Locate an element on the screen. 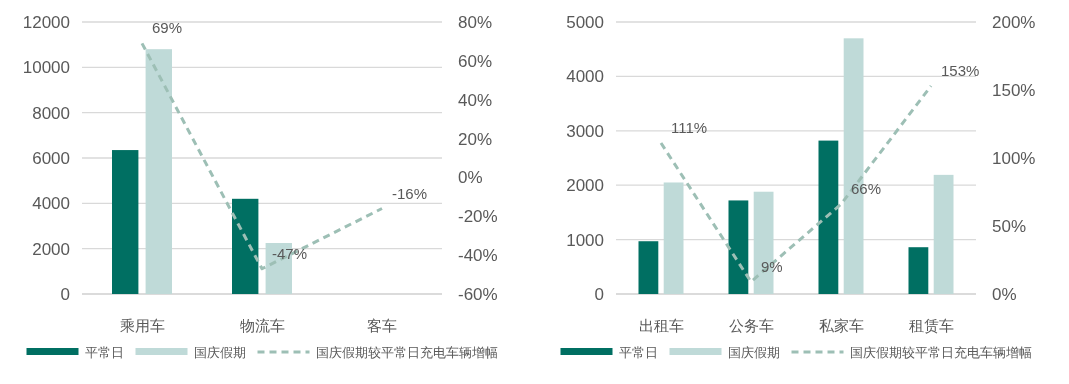 The height and width of the screenshot is (384, 1069). y-tick-label: 1000 is located at coordinates (585, 240).